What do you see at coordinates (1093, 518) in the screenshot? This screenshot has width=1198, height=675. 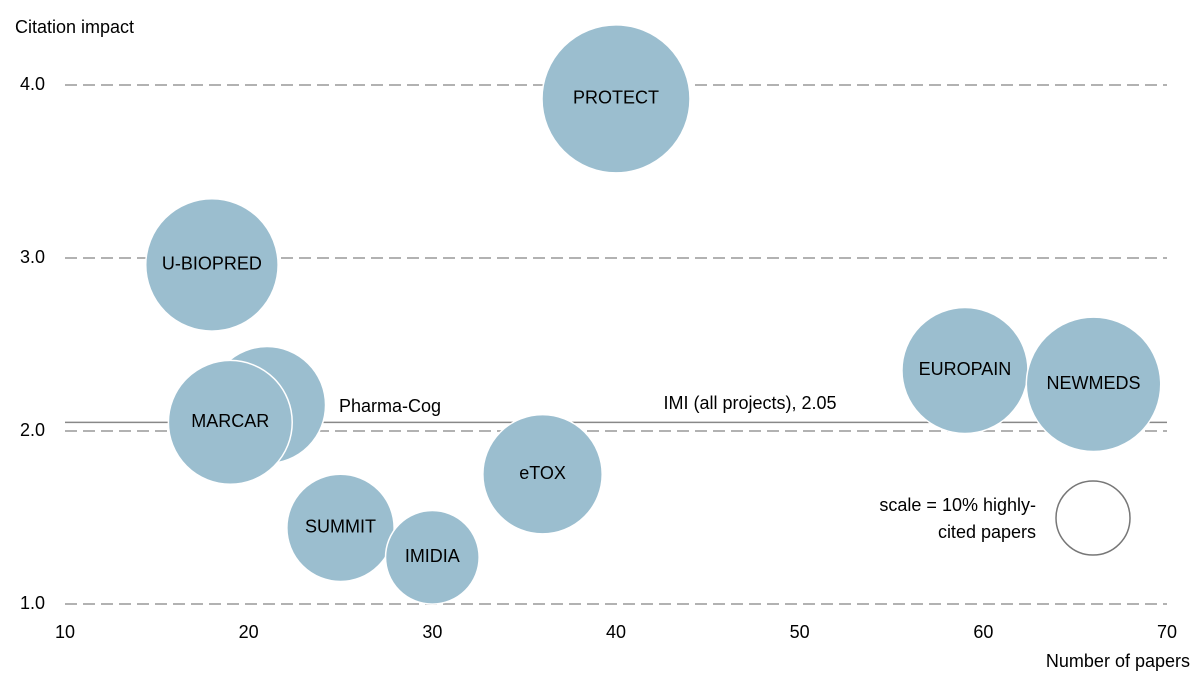 I see `size-scale` at bounding box center [1093, 518].